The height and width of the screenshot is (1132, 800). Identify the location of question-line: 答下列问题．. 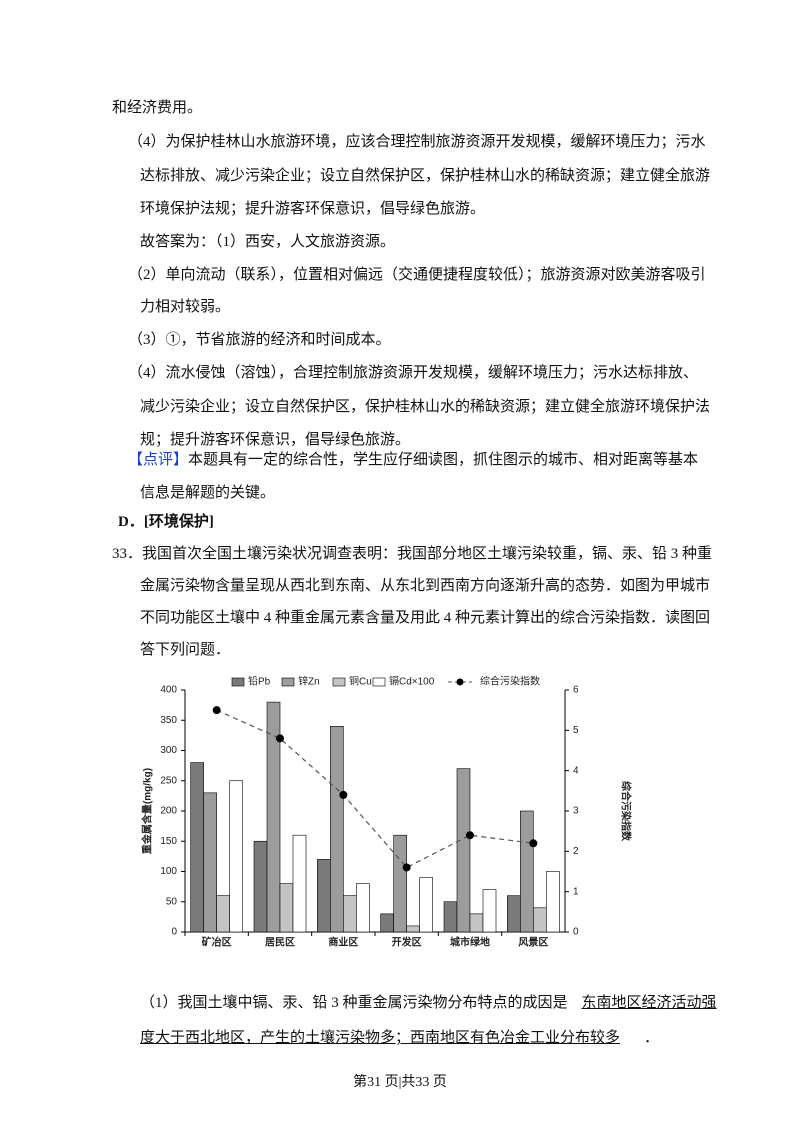
(185, 650).